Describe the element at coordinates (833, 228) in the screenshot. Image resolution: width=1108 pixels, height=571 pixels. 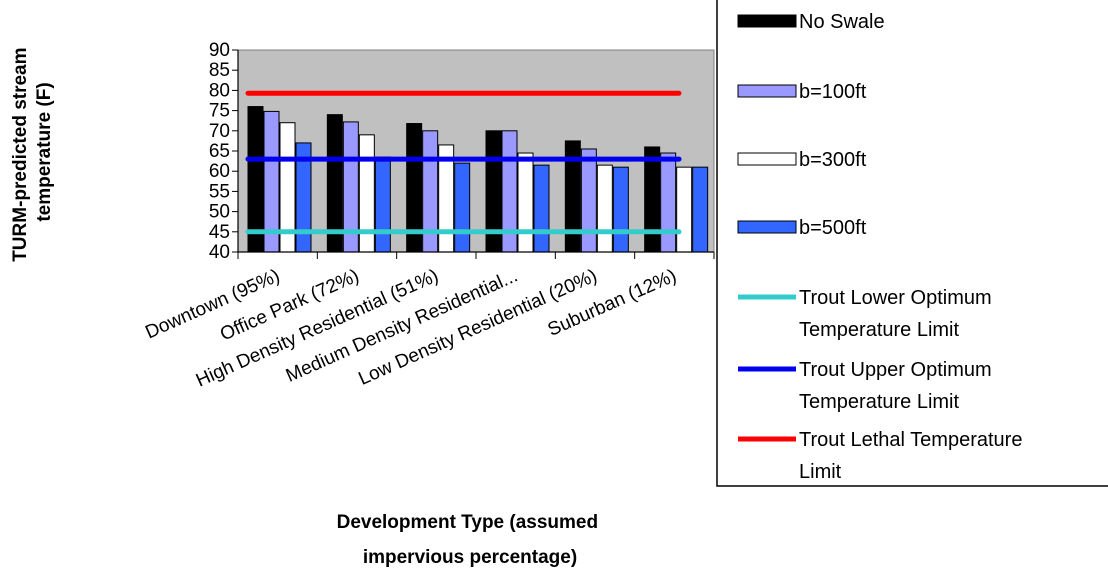
I see `legend-label-4: b=500ft` at that location.